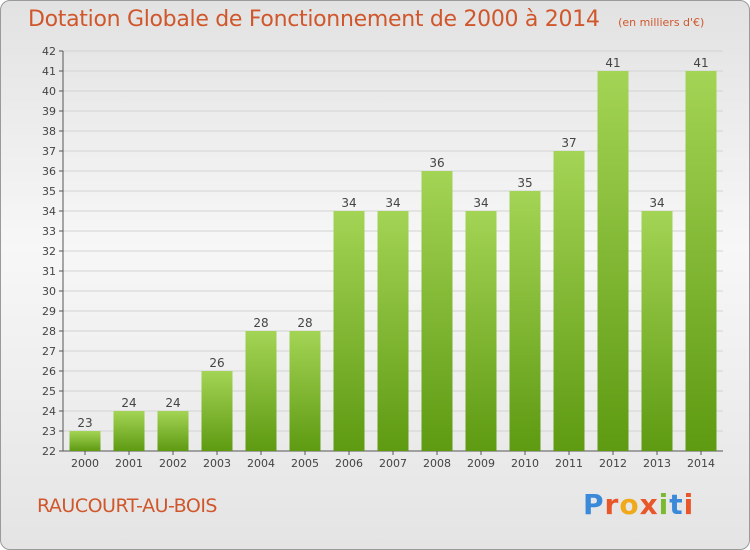 Image resolution: width=750 pixels, height=550 pixels. What do you see at coordinates (217, 463) in the screenshot?
I see `x-tick-label: 2003` at bounding box center [217, 463].